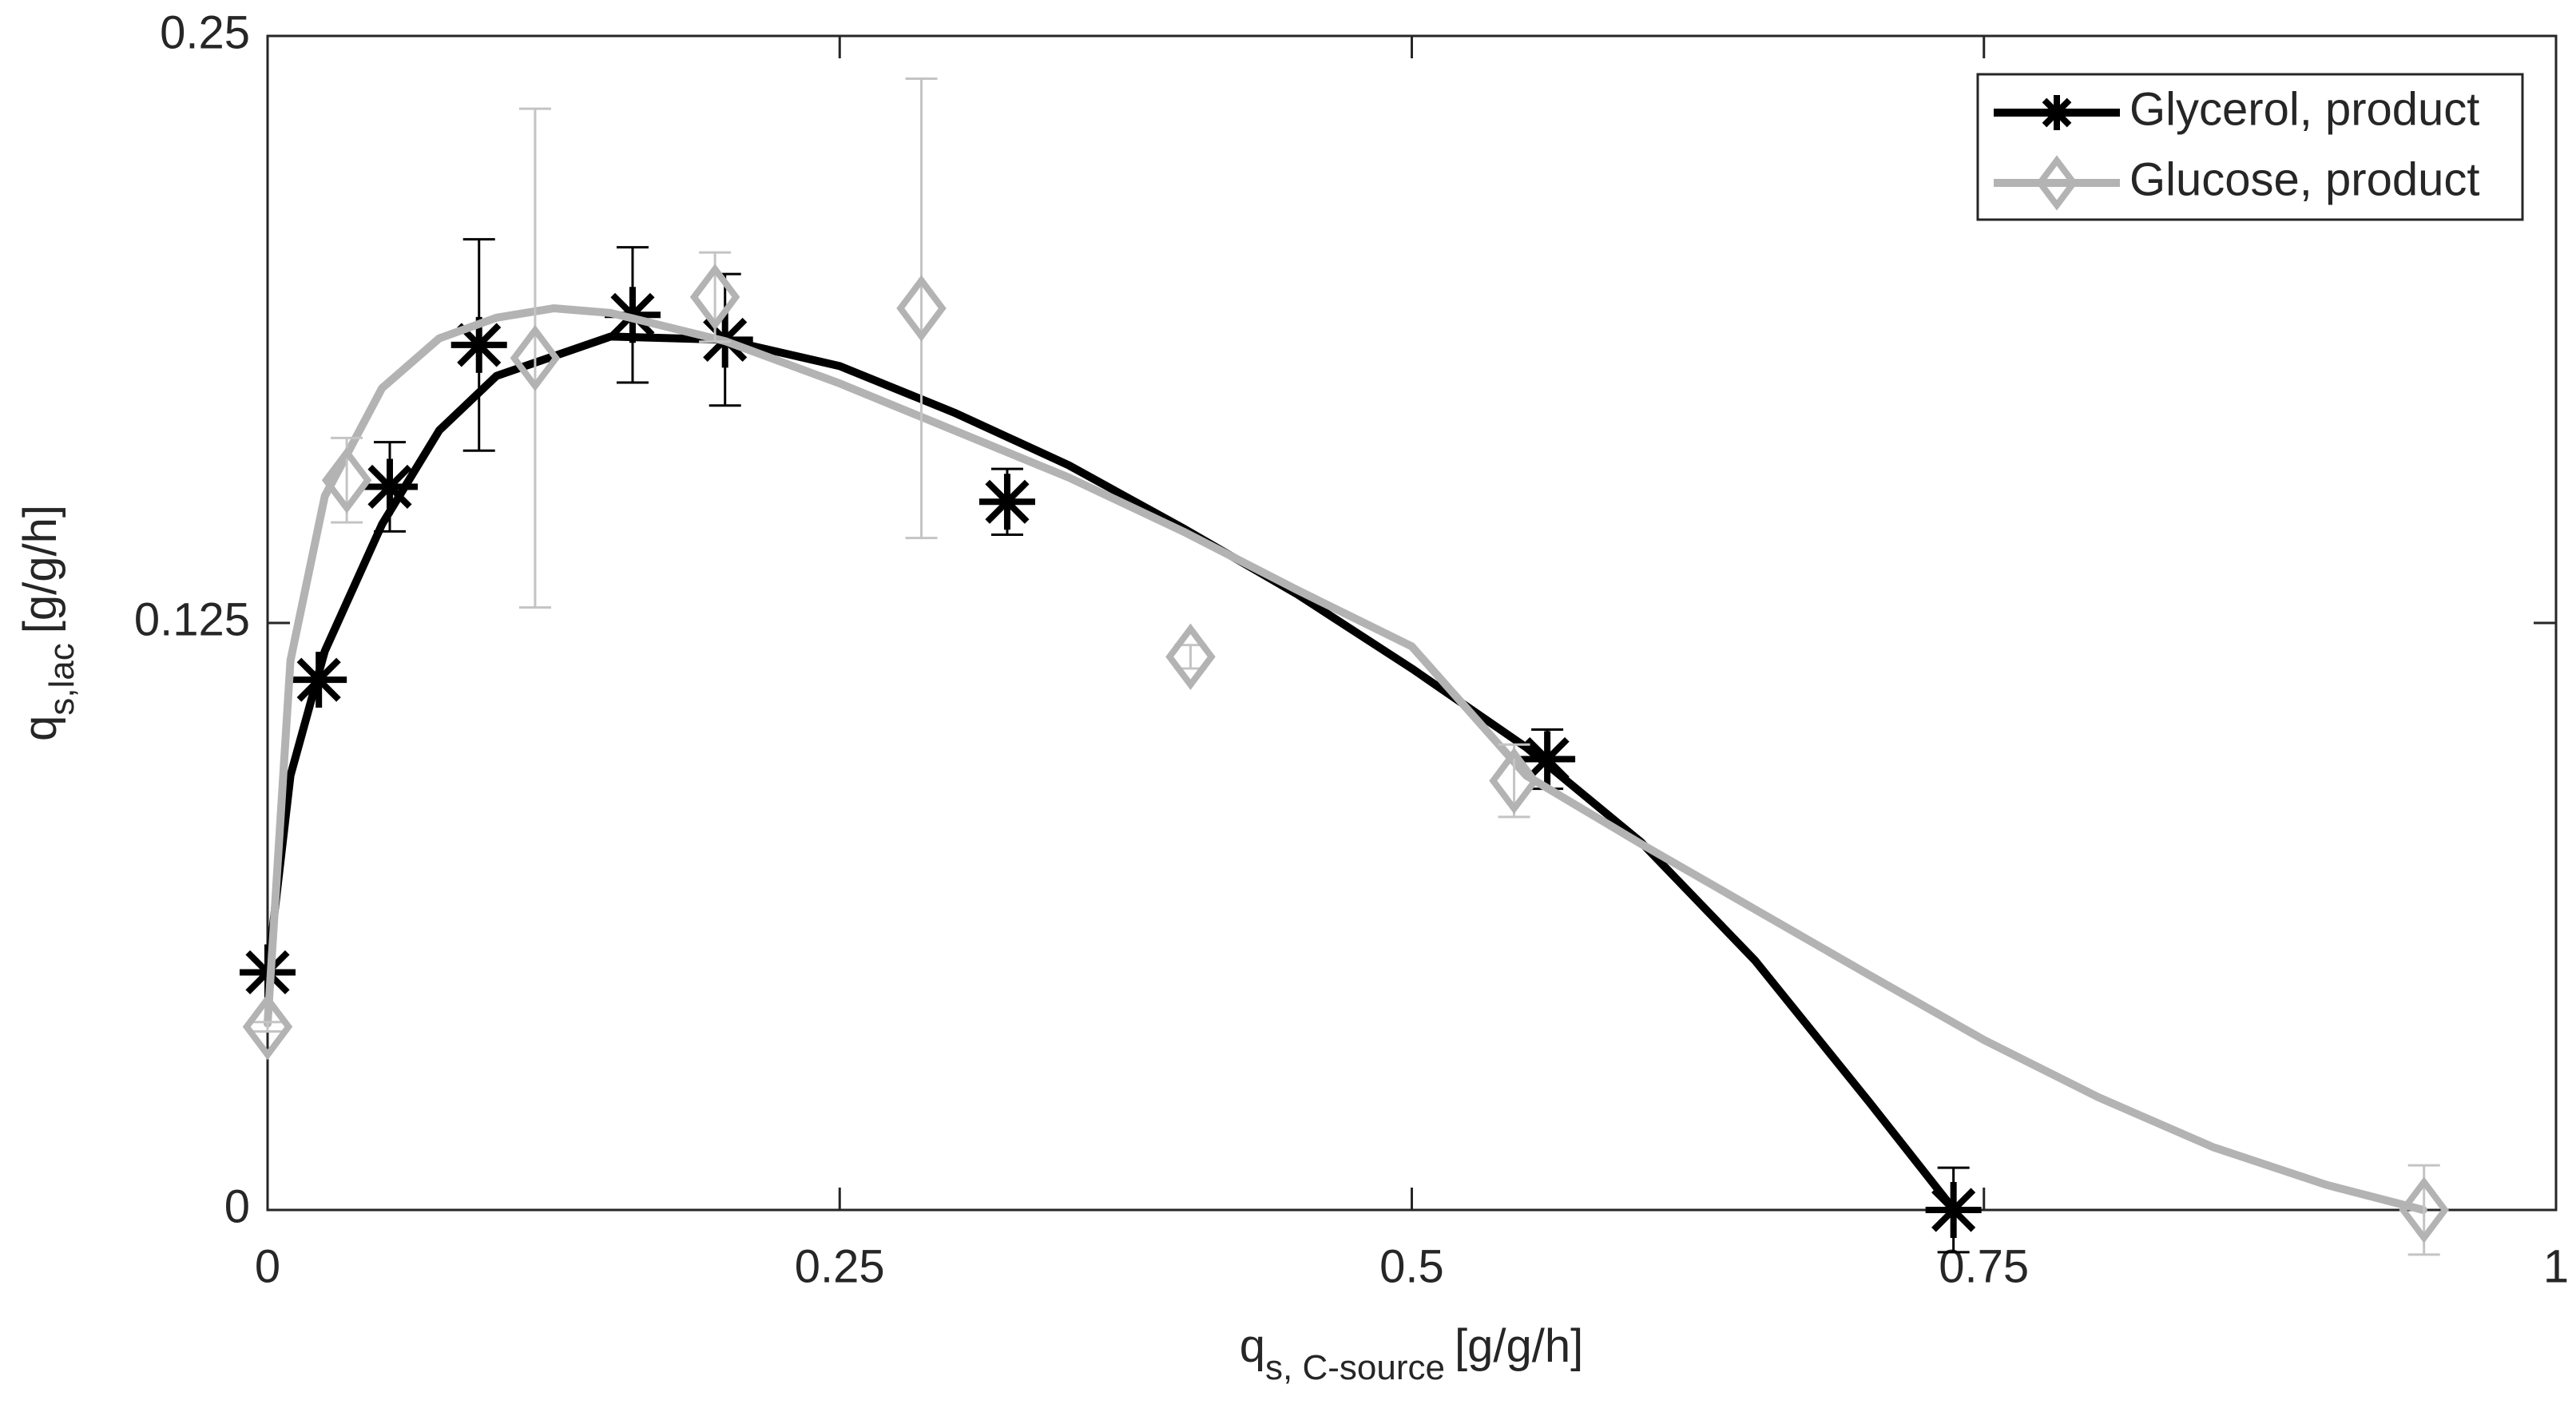 Image resolution: width=2576 pixels, height=1424 pixels. Describe the element at coordinates (2556, 1266) in the screenshot. I see `x-tick-label: 1` at that location.